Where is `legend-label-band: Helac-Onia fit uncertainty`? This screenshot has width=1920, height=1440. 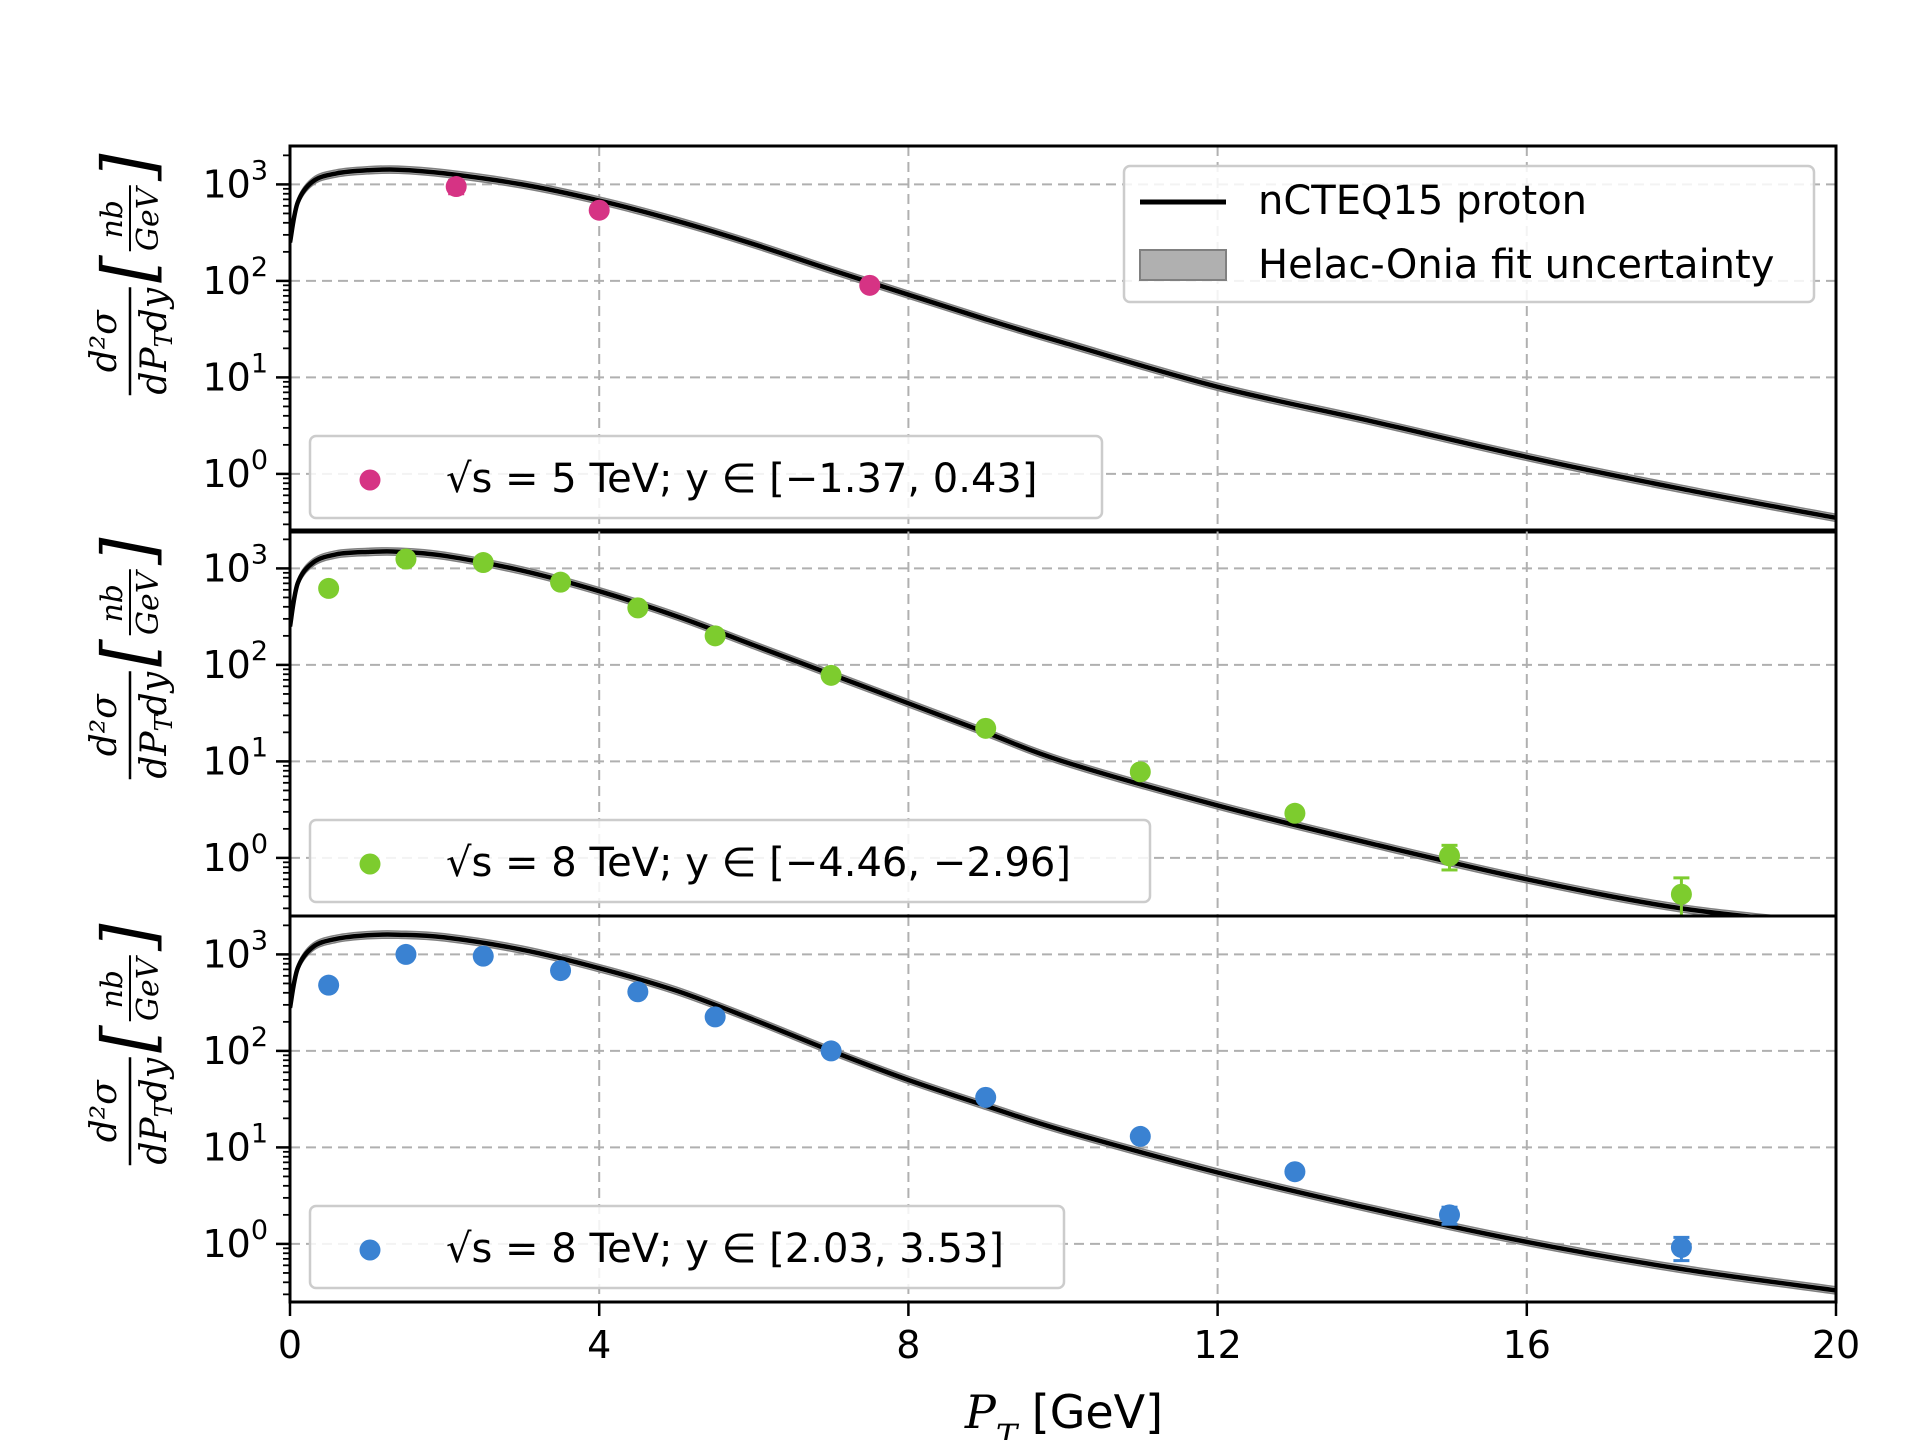
legend-label-band: Helac-Onia fit uncertainty is located at coordinates (1516, 265).